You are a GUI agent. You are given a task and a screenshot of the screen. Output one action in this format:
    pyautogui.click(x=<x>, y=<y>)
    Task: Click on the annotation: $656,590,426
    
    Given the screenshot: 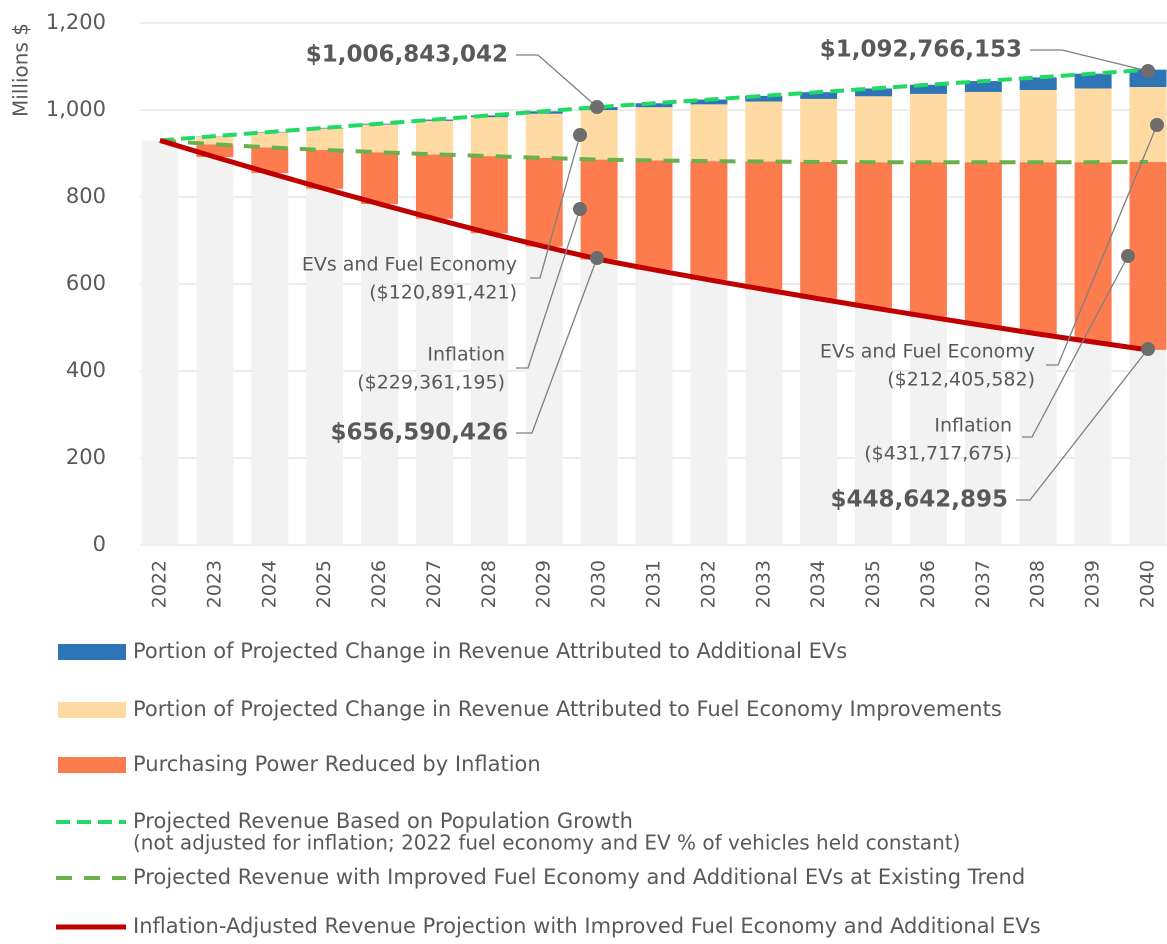 What is the action you would take?
    pyautogui.click(x=419, y=433)
    